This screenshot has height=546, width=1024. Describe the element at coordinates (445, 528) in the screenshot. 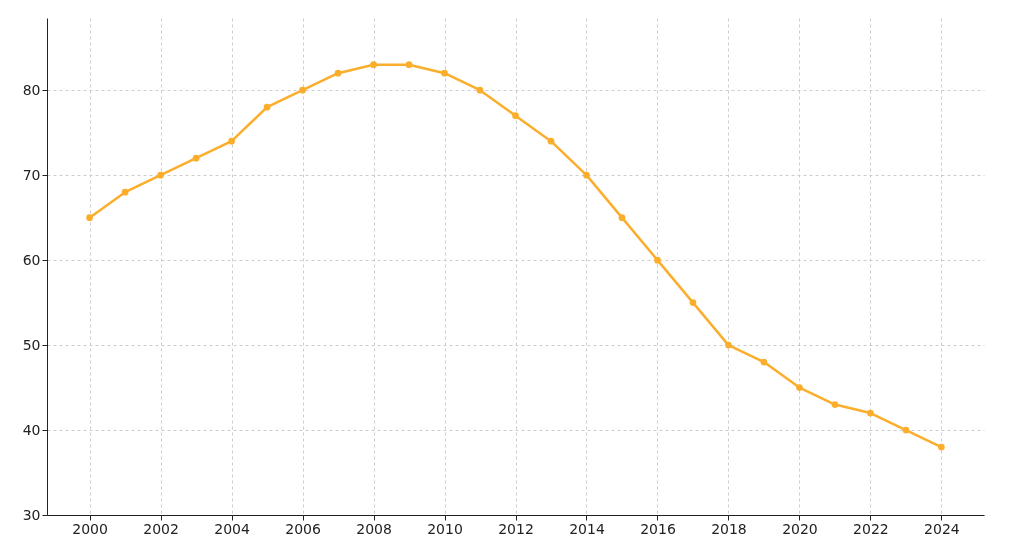

I see `x-tick-label: 2010` at that location.